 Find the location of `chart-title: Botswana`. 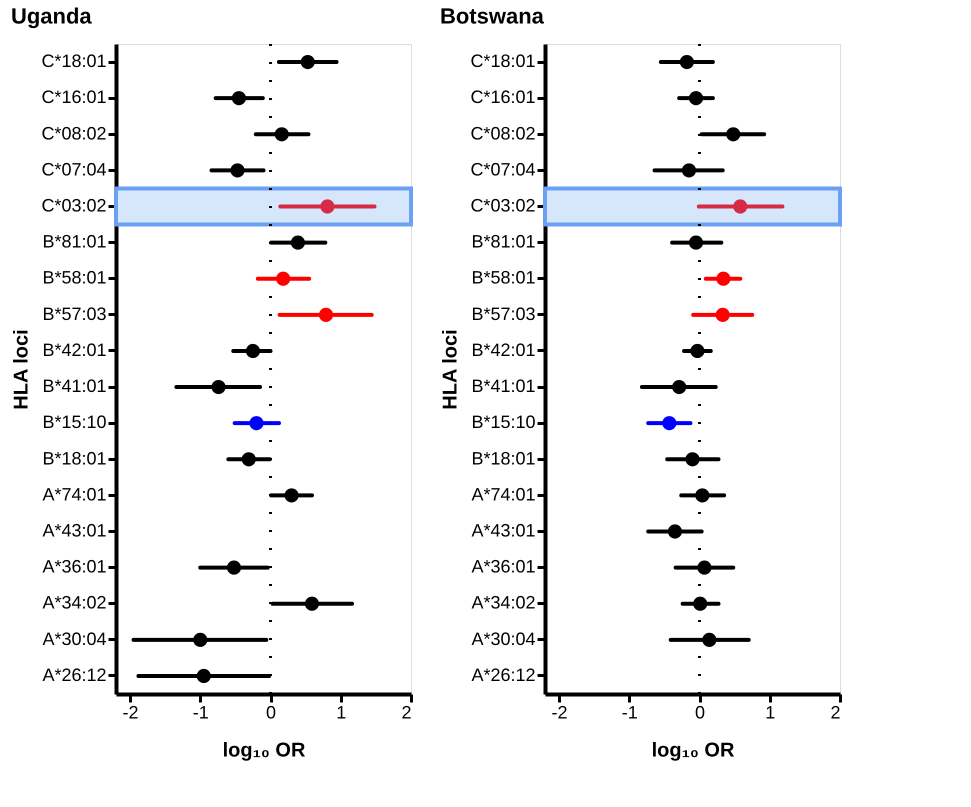

chart-title: Botswana is located at coordinates (492, 16).